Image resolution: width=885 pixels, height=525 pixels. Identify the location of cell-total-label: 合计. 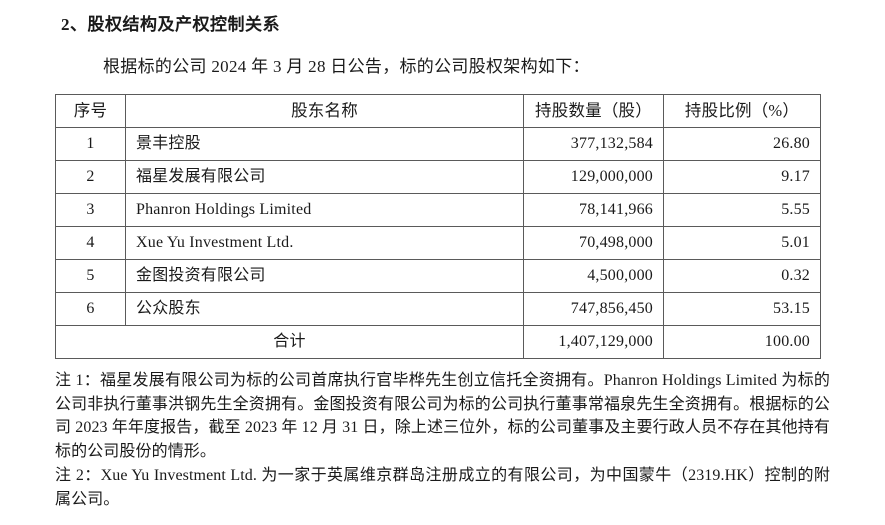
(289, 342).